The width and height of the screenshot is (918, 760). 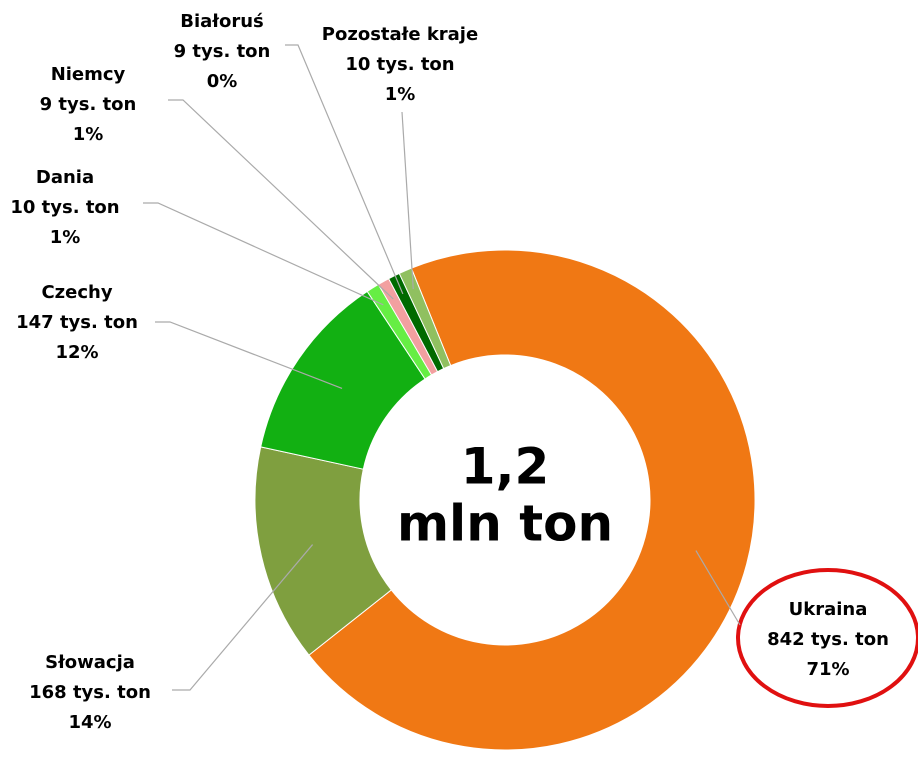 I want to click on center-label: mln ton, so click(x=505, y=524).